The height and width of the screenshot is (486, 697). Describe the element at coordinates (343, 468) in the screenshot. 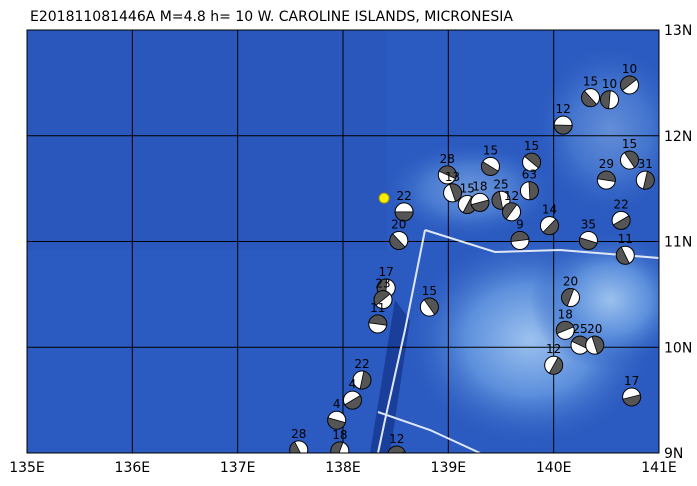

I see `lon-label: 138E` at that location.